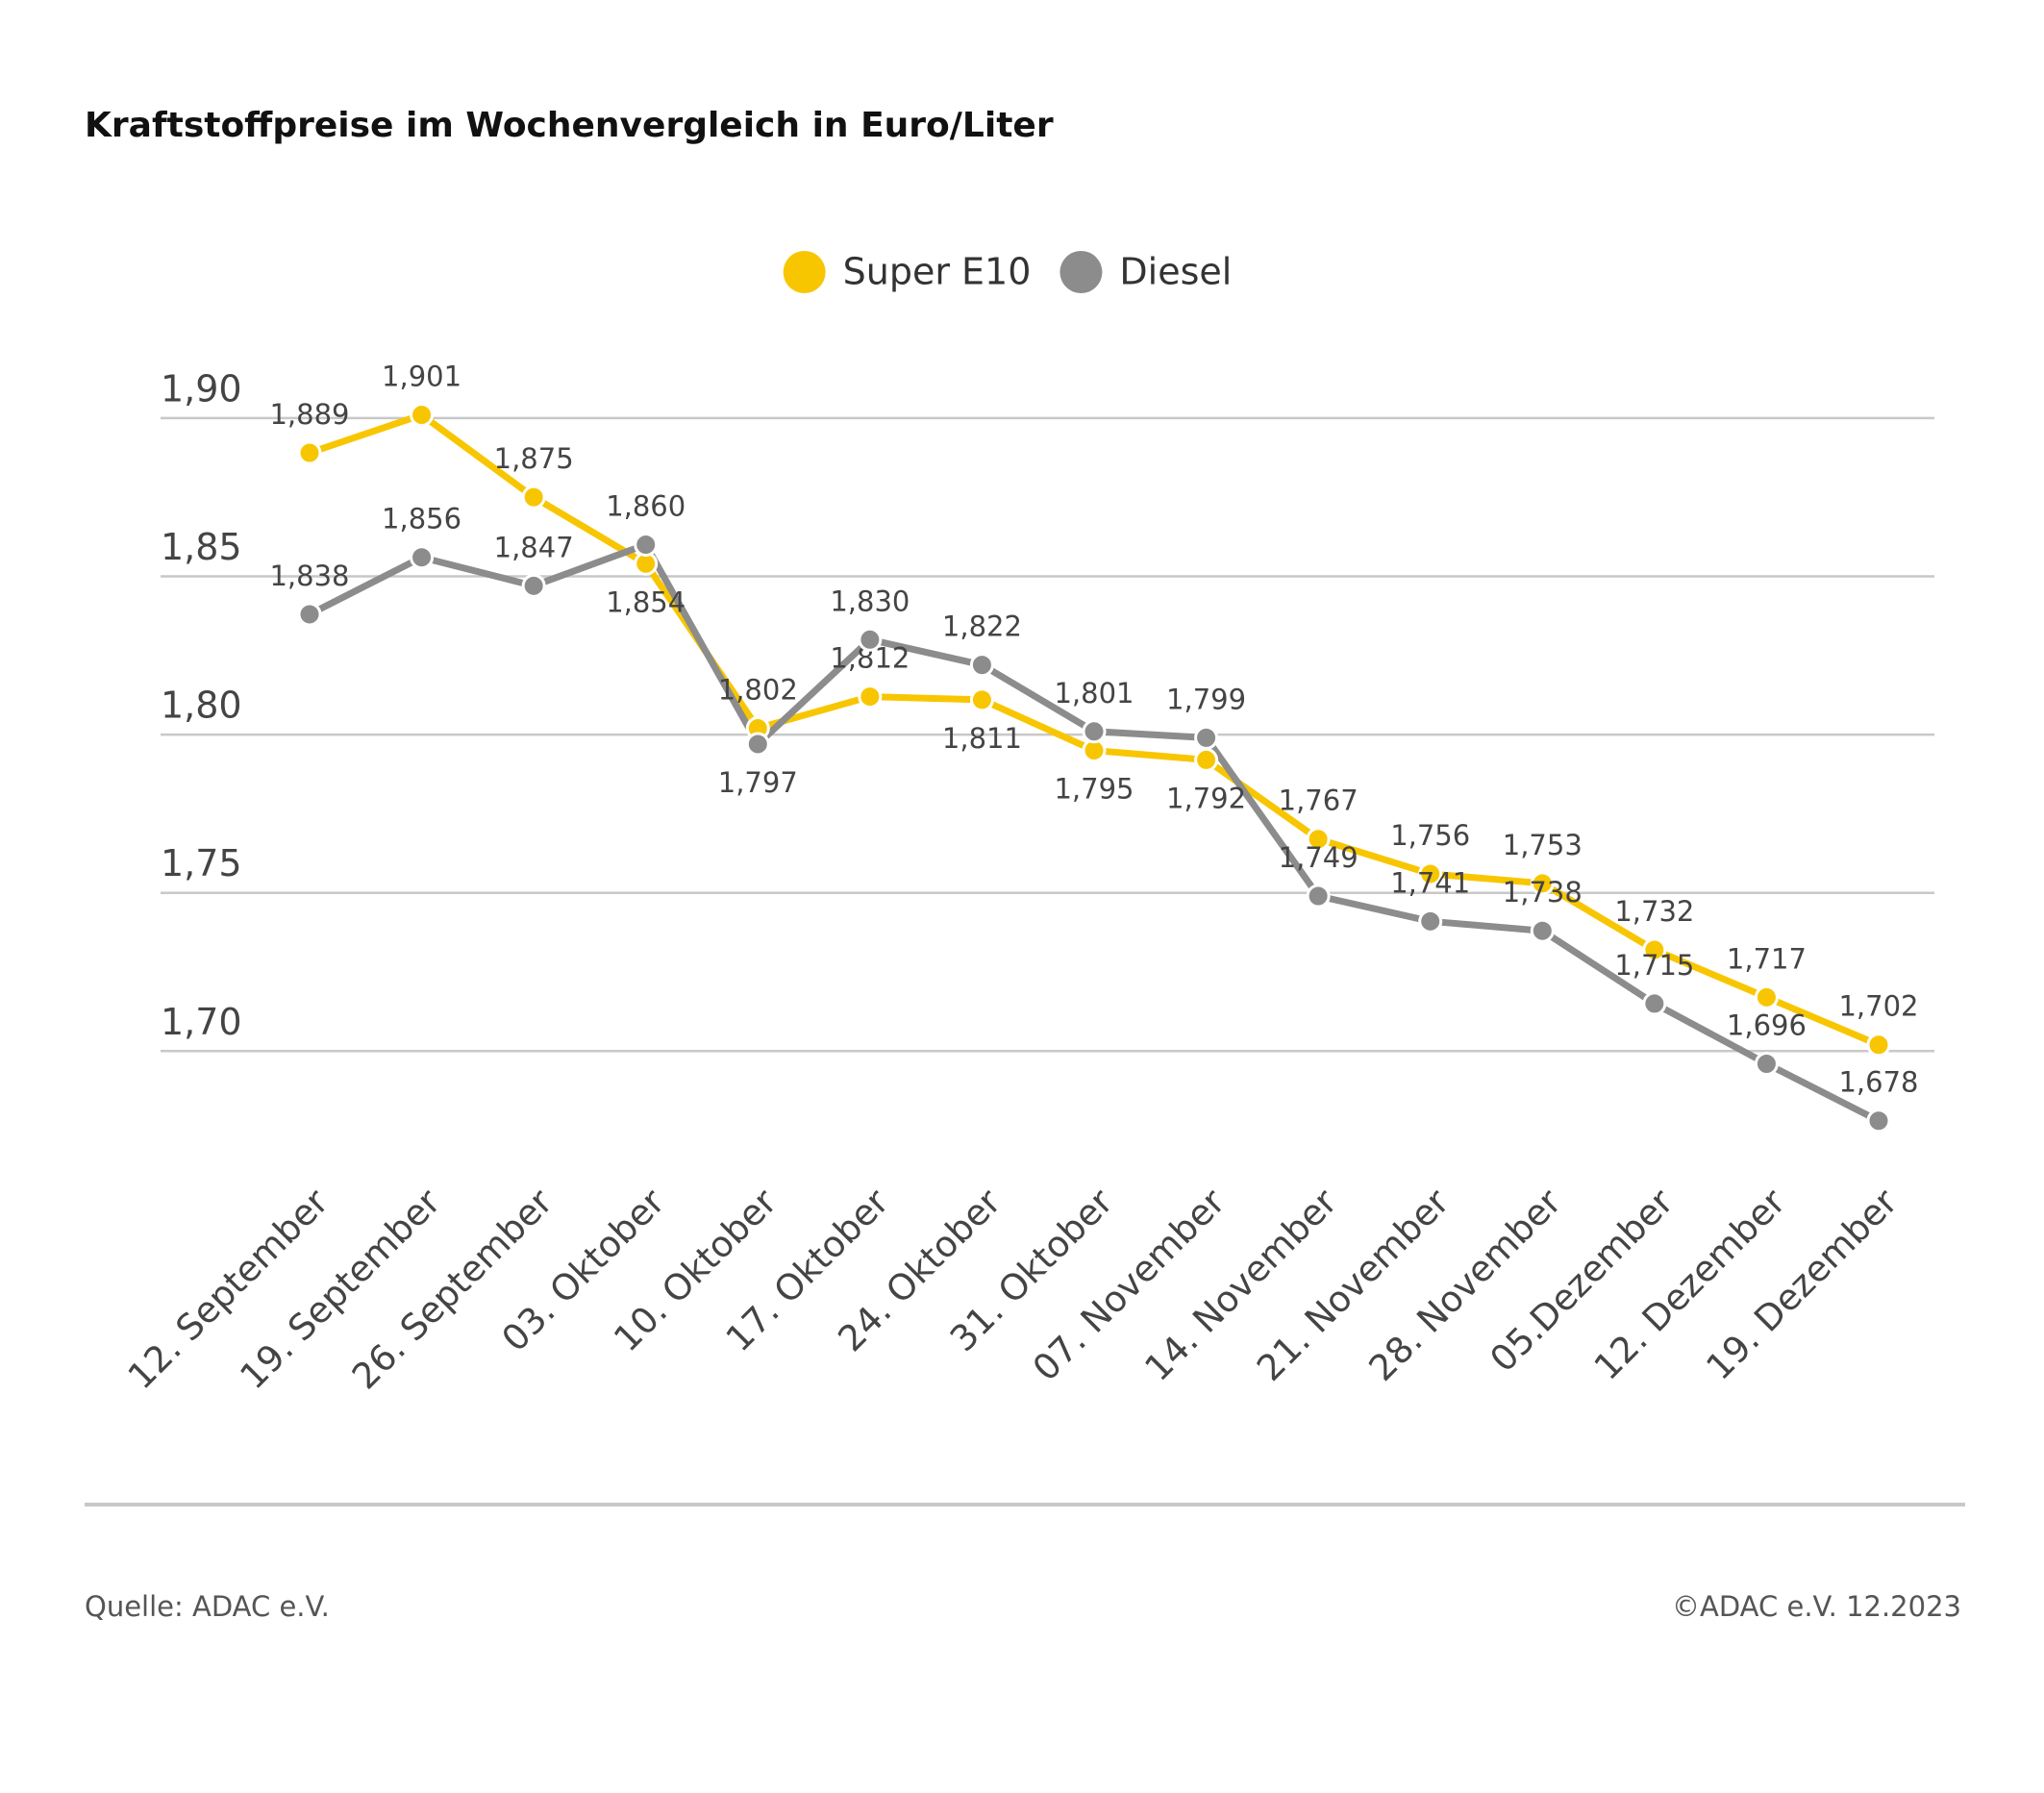 The height and width of the screenshot is (1793, 2044). Describe the element at coordinates (1543, 845) in the screenshot. I see `value-label: 1,753` at that location.